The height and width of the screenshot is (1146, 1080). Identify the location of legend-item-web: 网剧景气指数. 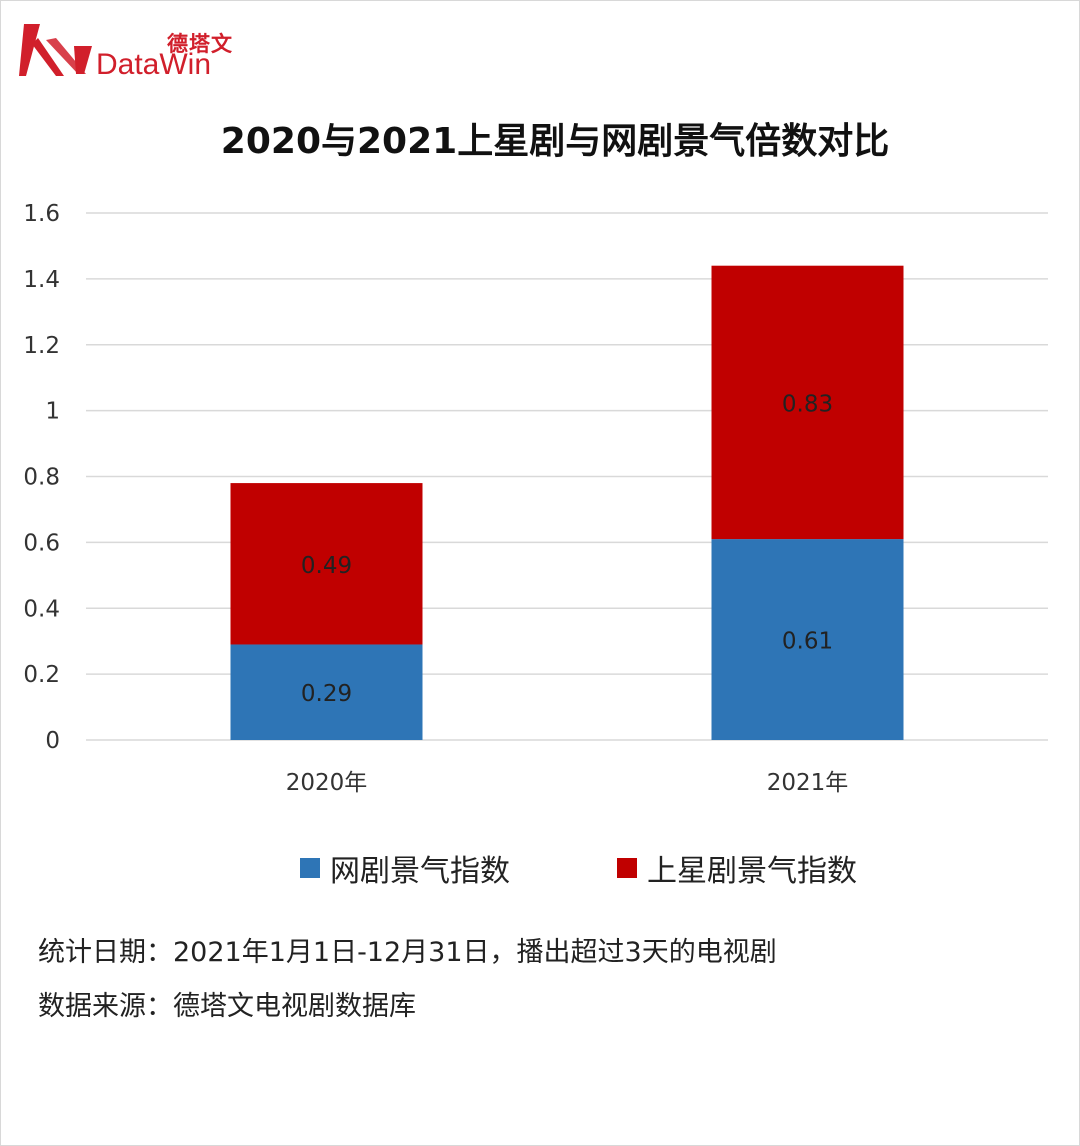
(405, 868).